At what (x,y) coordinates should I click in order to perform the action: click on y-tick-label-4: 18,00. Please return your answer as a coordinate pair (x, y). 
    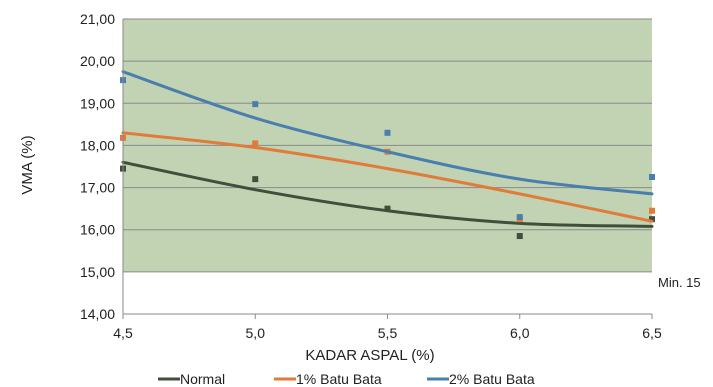
    Looking at the image, I should click on (97, 145).